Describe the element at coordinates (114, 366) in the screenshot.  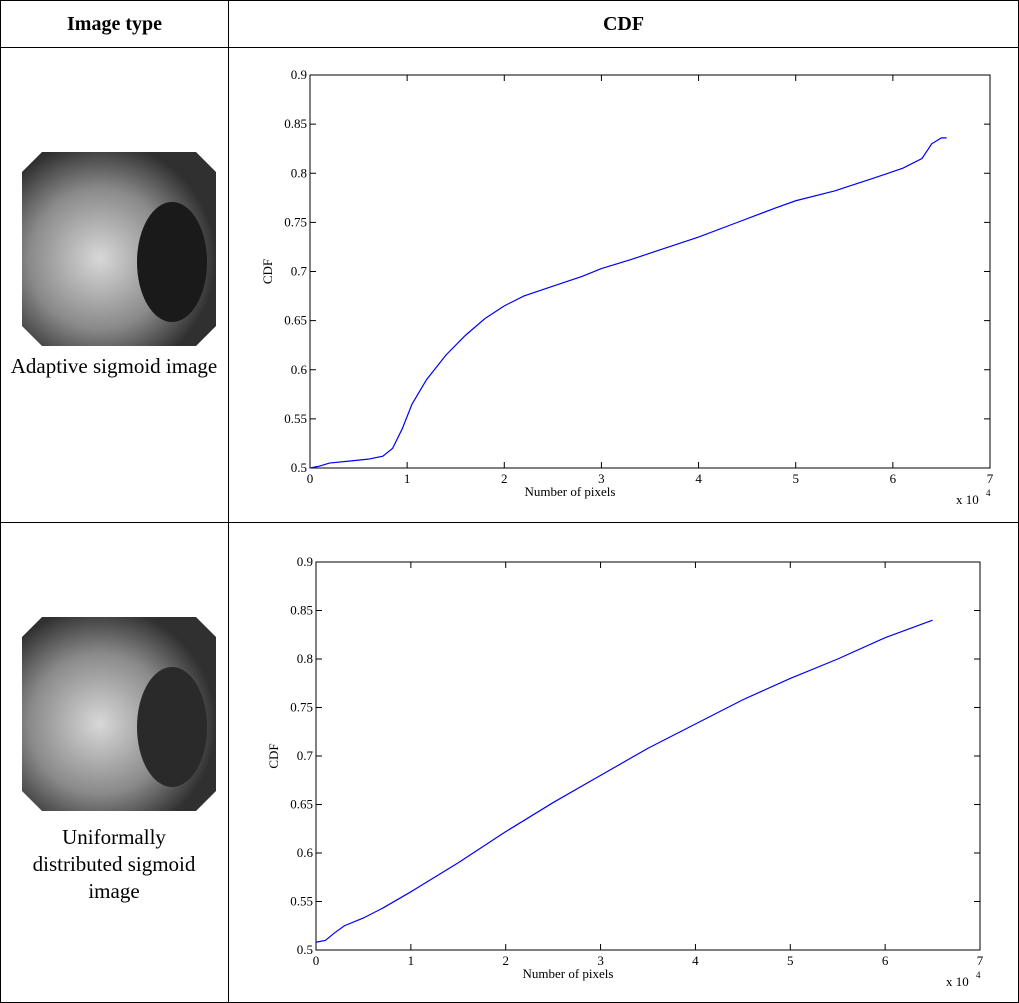
I see `row-label: Adaptive sigmoid image` at that location.